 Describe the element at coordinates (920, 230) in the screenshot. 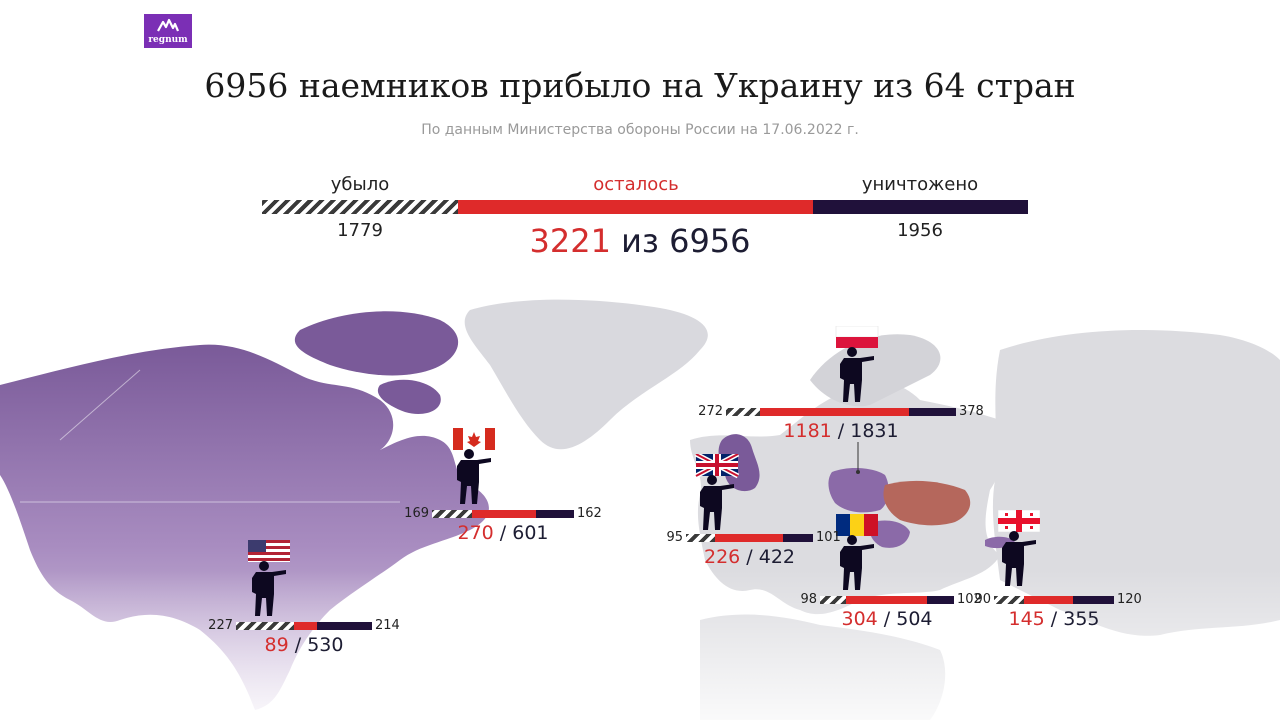

I see `total-destroyed-value: 1956` at that location.